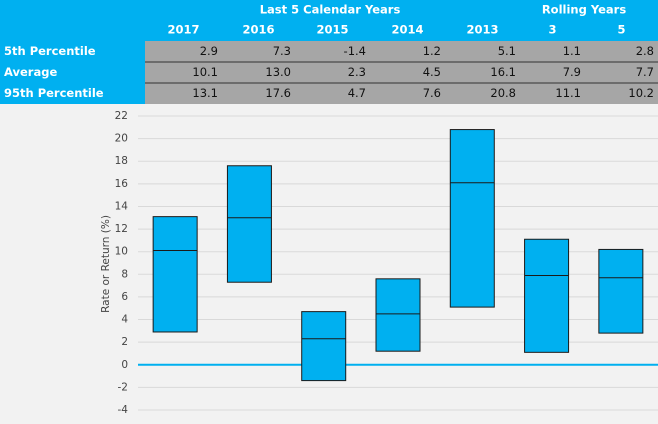  Describe the element at coordinates (205, 72) in the screenshot. I see `table-cell: 10.1` at that location.